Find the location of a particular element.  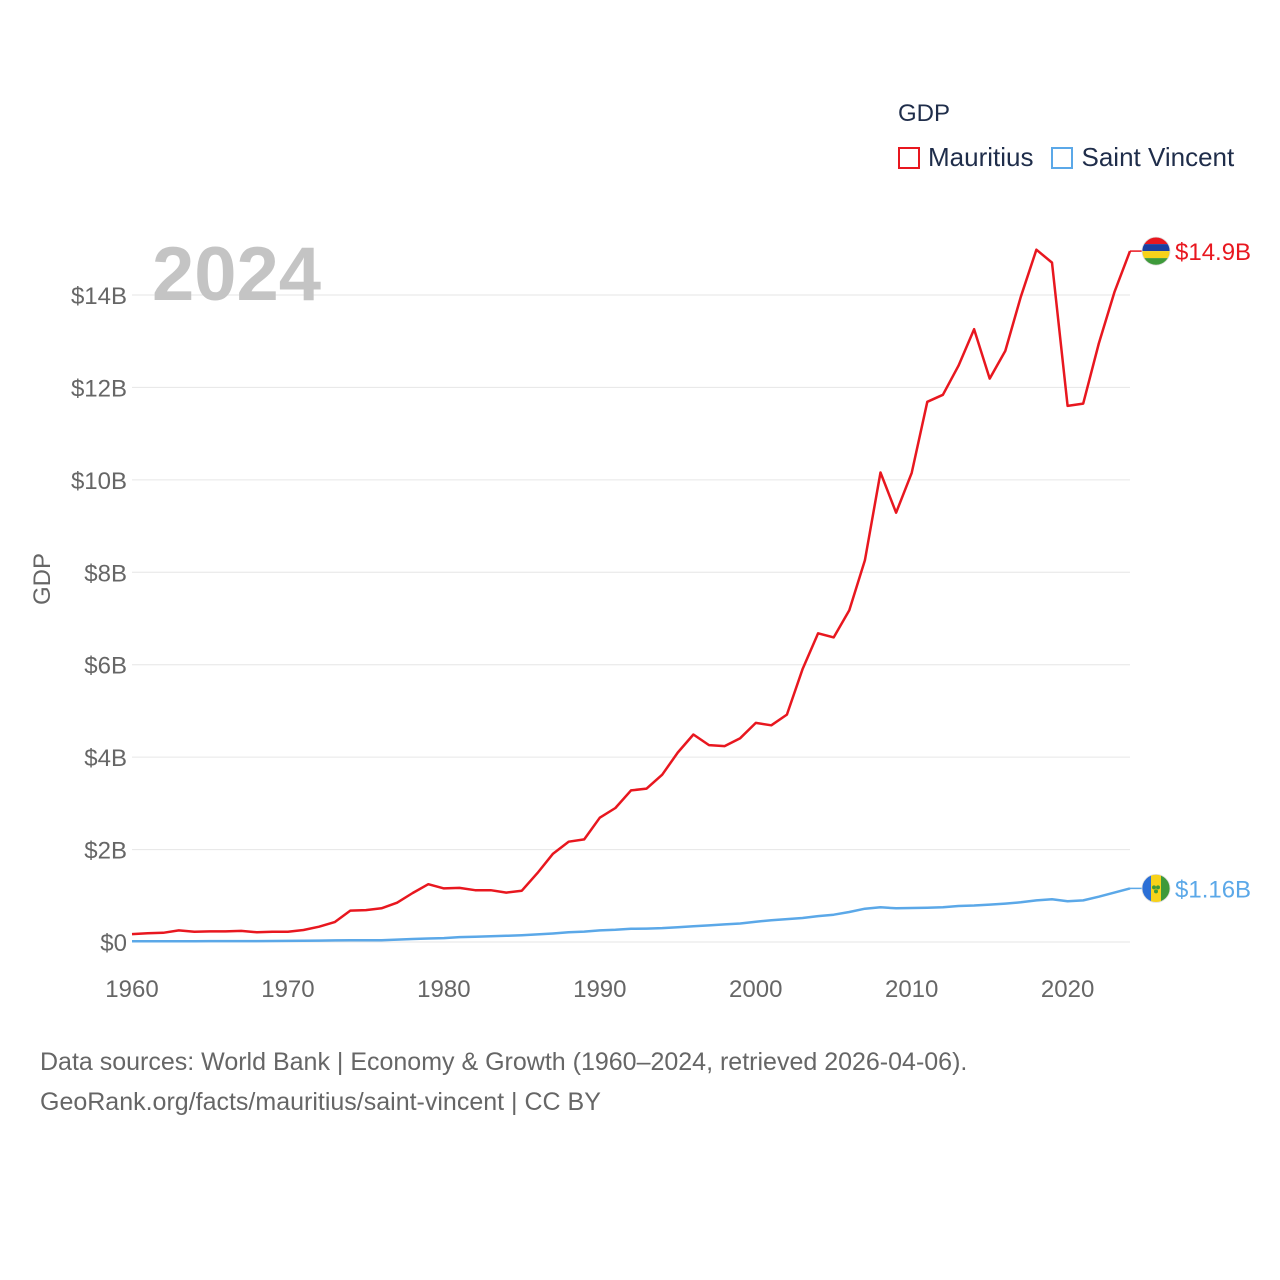

saint-vincent-flag-icon is located at coordinates (1156, 888).